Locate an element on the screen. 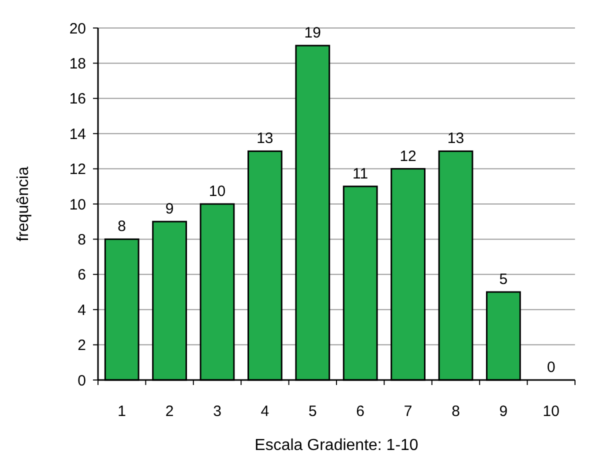 The width and height of the screenshot is (590, 460). y-tick-label: 10 is located at coordinates (77, 205).